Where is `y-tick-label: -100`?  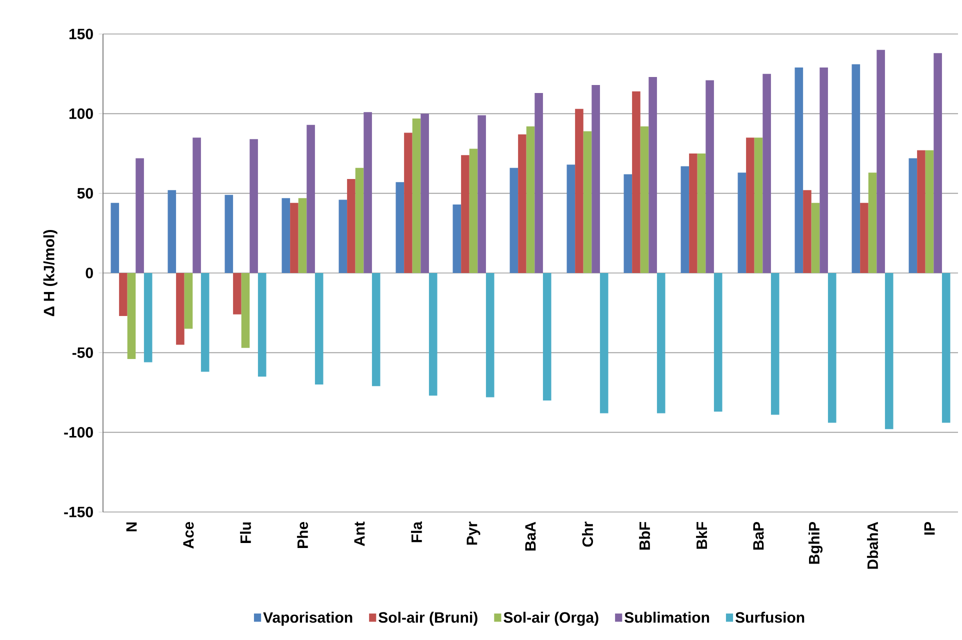 y-tick-label: -100 is located at coordinates (78, 432).